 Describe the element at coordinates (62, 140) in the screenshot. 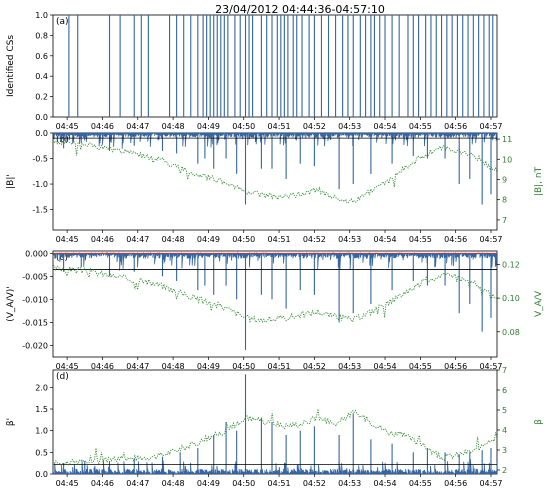

I see `panel-label: (b)` at that location.